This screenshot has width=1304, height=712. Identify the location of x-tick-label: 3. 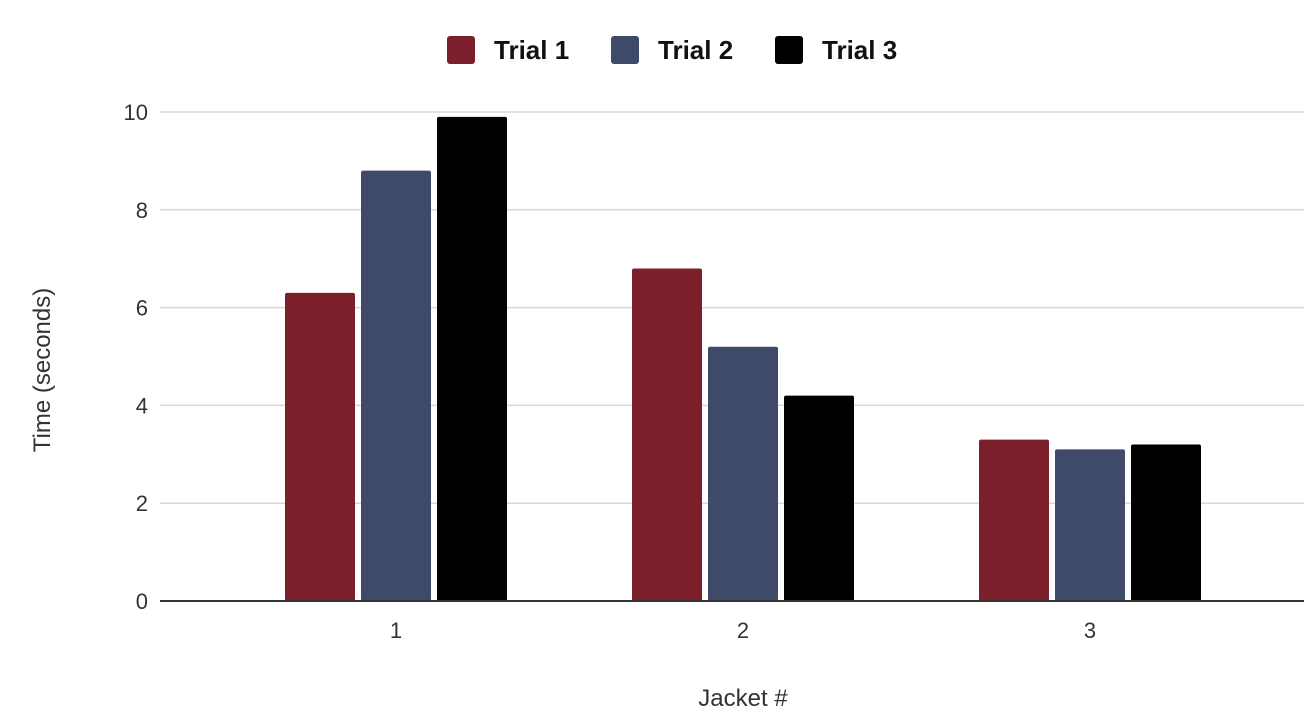
(1090, 630).